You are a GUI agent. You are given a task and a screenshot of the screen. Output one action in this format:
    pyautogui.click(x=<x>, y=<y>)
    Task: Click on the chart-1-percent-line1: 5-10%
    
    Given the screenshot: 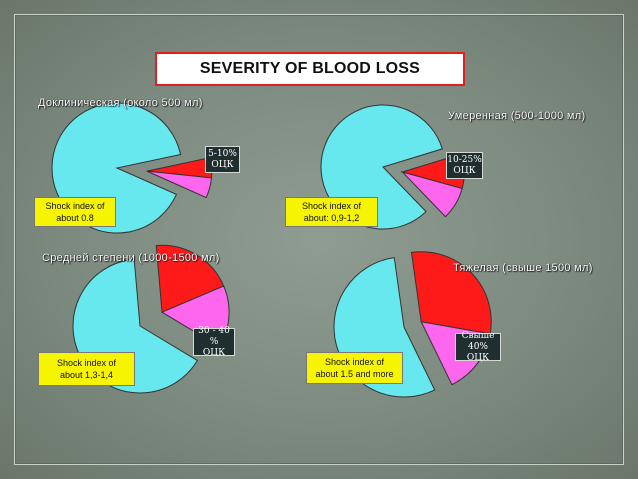 What is the action you would take?
    pyautogui.click(x=222, y=153)
    